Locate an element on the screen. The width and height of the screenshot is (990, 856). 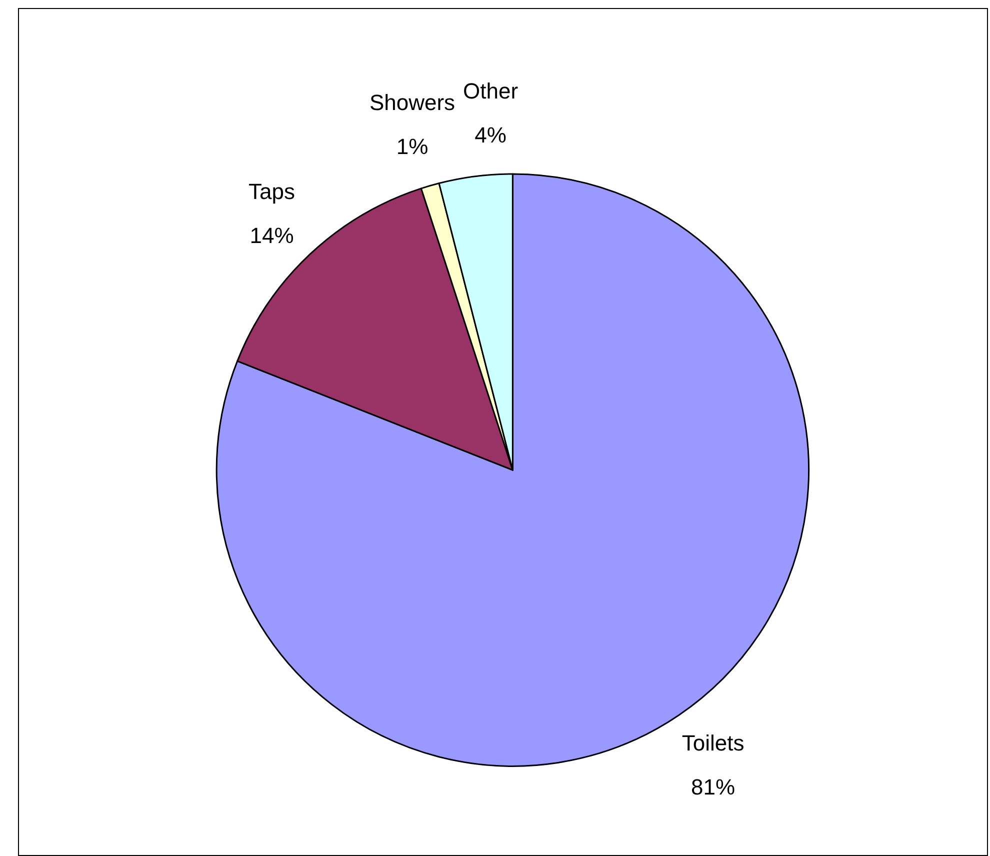
data-label: 81% is located at coordinates (713, 787).